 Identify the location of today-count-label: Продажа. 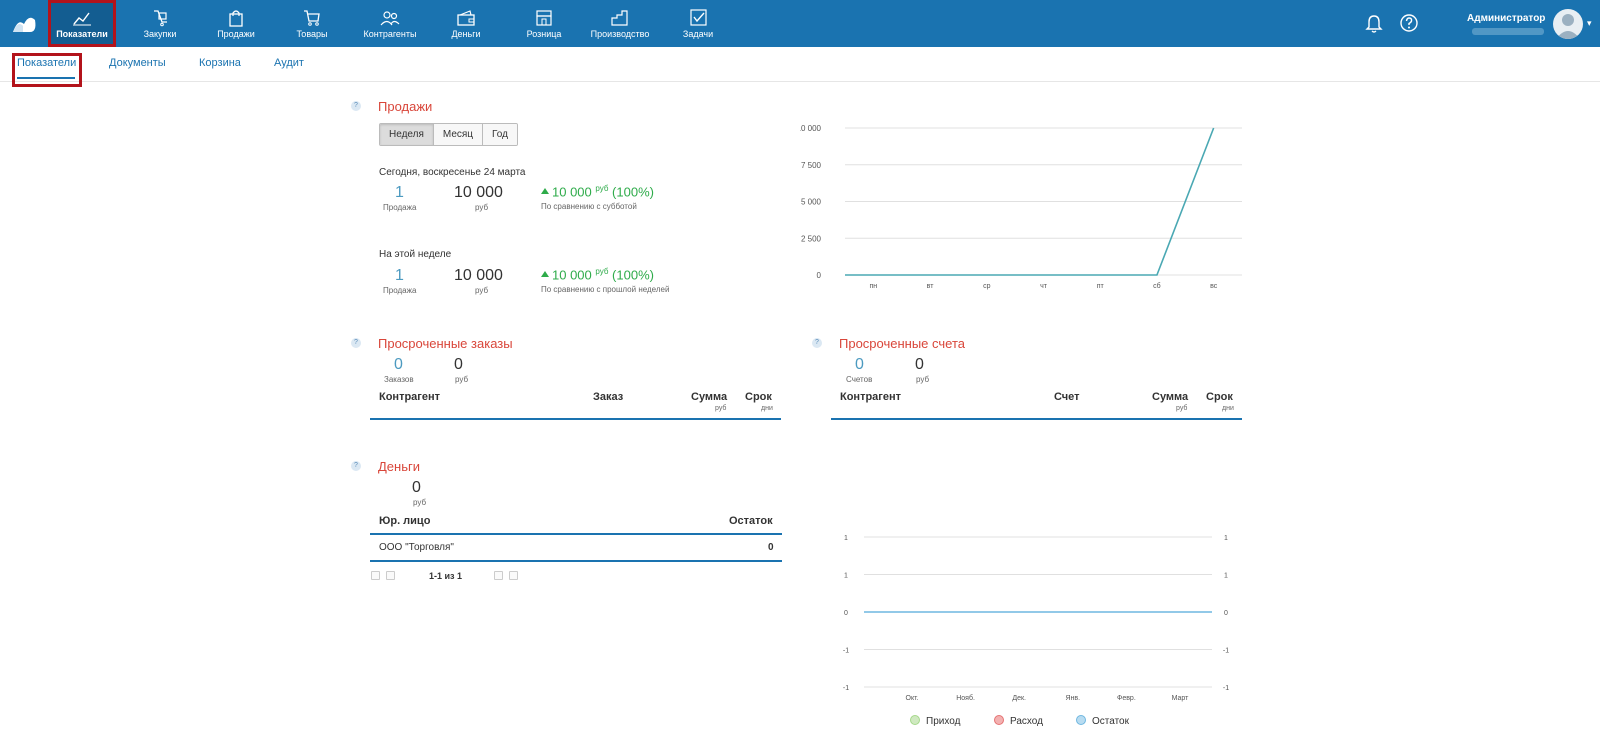
(400, 207).